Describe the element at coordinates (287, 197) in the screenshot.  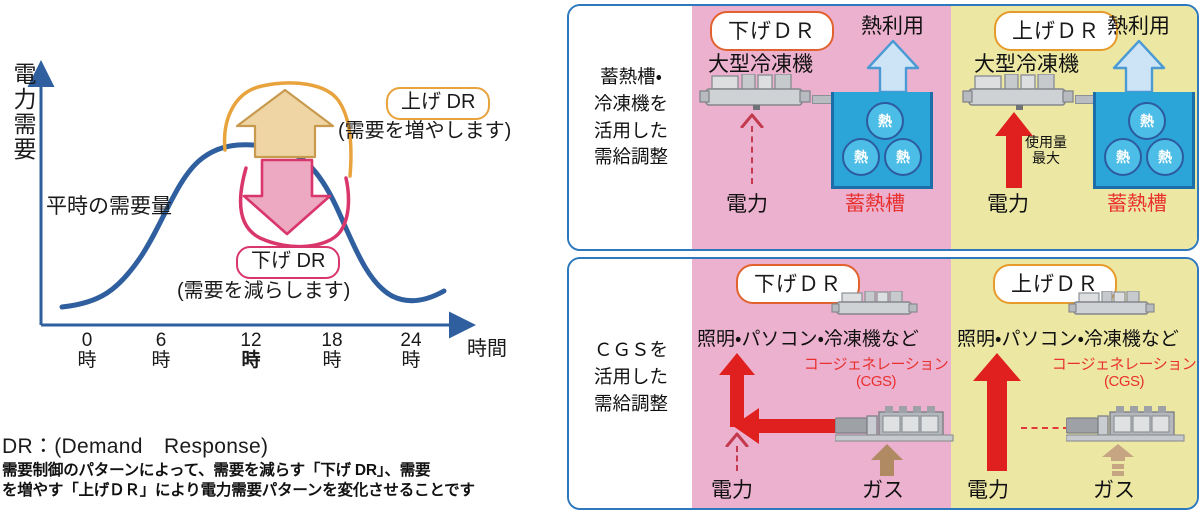
I see `decrease-arrow-icon` at that location.